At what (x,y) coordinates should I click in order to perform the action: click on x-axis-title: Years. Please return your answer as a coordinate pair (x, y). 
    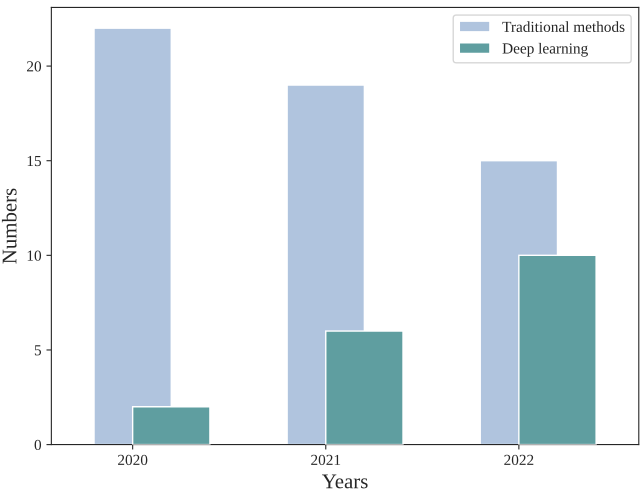
    Looking at the image, I should click on (345, 481).